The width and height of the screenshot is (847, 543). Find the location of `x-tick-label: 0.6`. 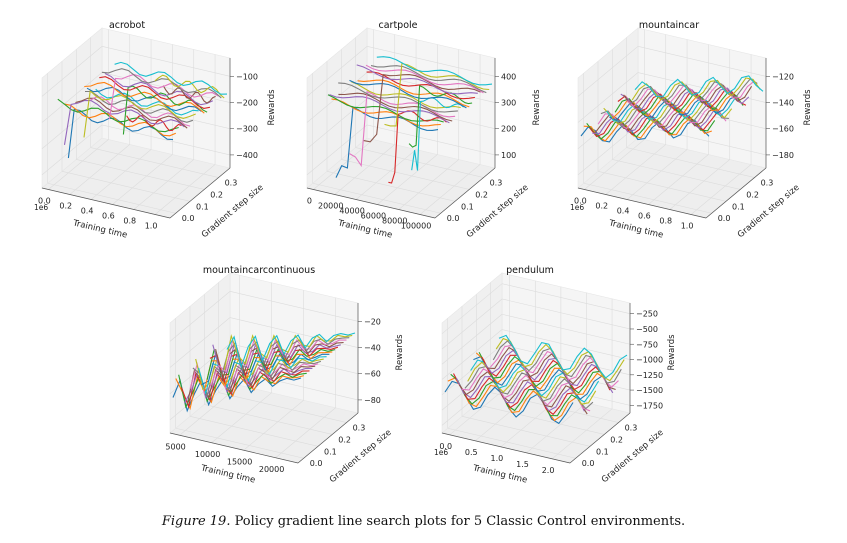

x-tick-label: 0.6 is located at coordinates (644, 216).